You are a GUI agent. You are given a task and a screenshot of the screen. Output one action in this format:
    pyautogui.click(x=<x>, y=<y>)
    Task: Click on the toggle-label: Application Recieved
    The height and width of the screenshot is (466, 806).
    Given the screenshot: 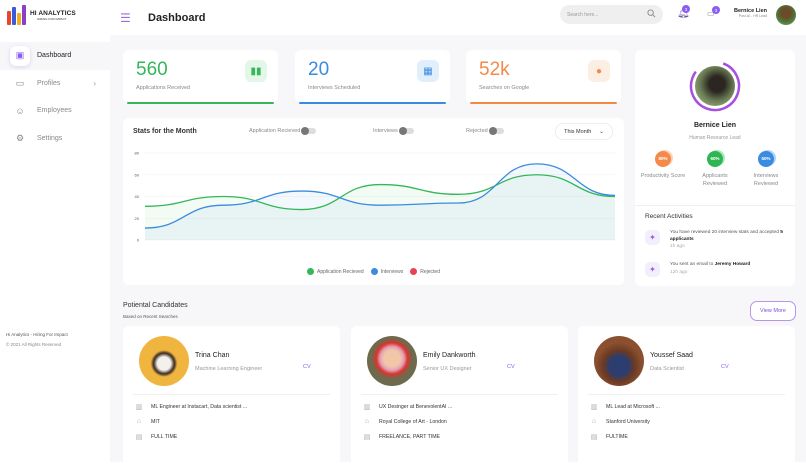 What is the action you would take?
    pyautogui.click(x=275, y=131)
    